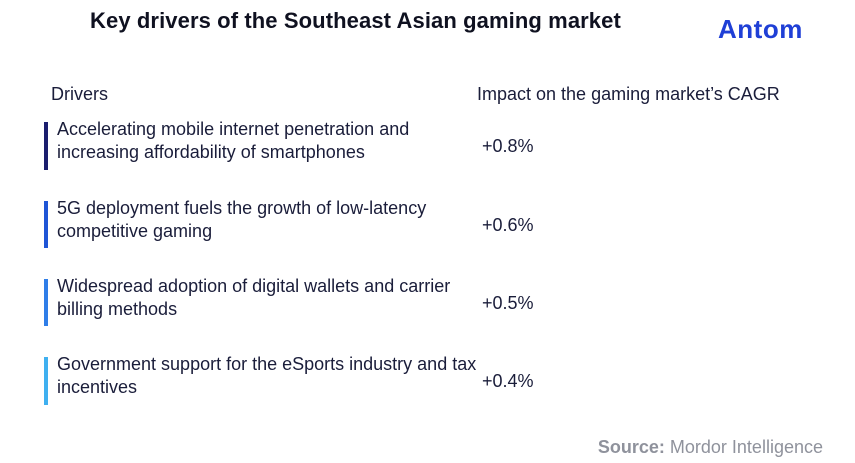 The width and height of the screenshot is (855, 463). I want to click on impact-value: +0.8%, so click(508, 146).